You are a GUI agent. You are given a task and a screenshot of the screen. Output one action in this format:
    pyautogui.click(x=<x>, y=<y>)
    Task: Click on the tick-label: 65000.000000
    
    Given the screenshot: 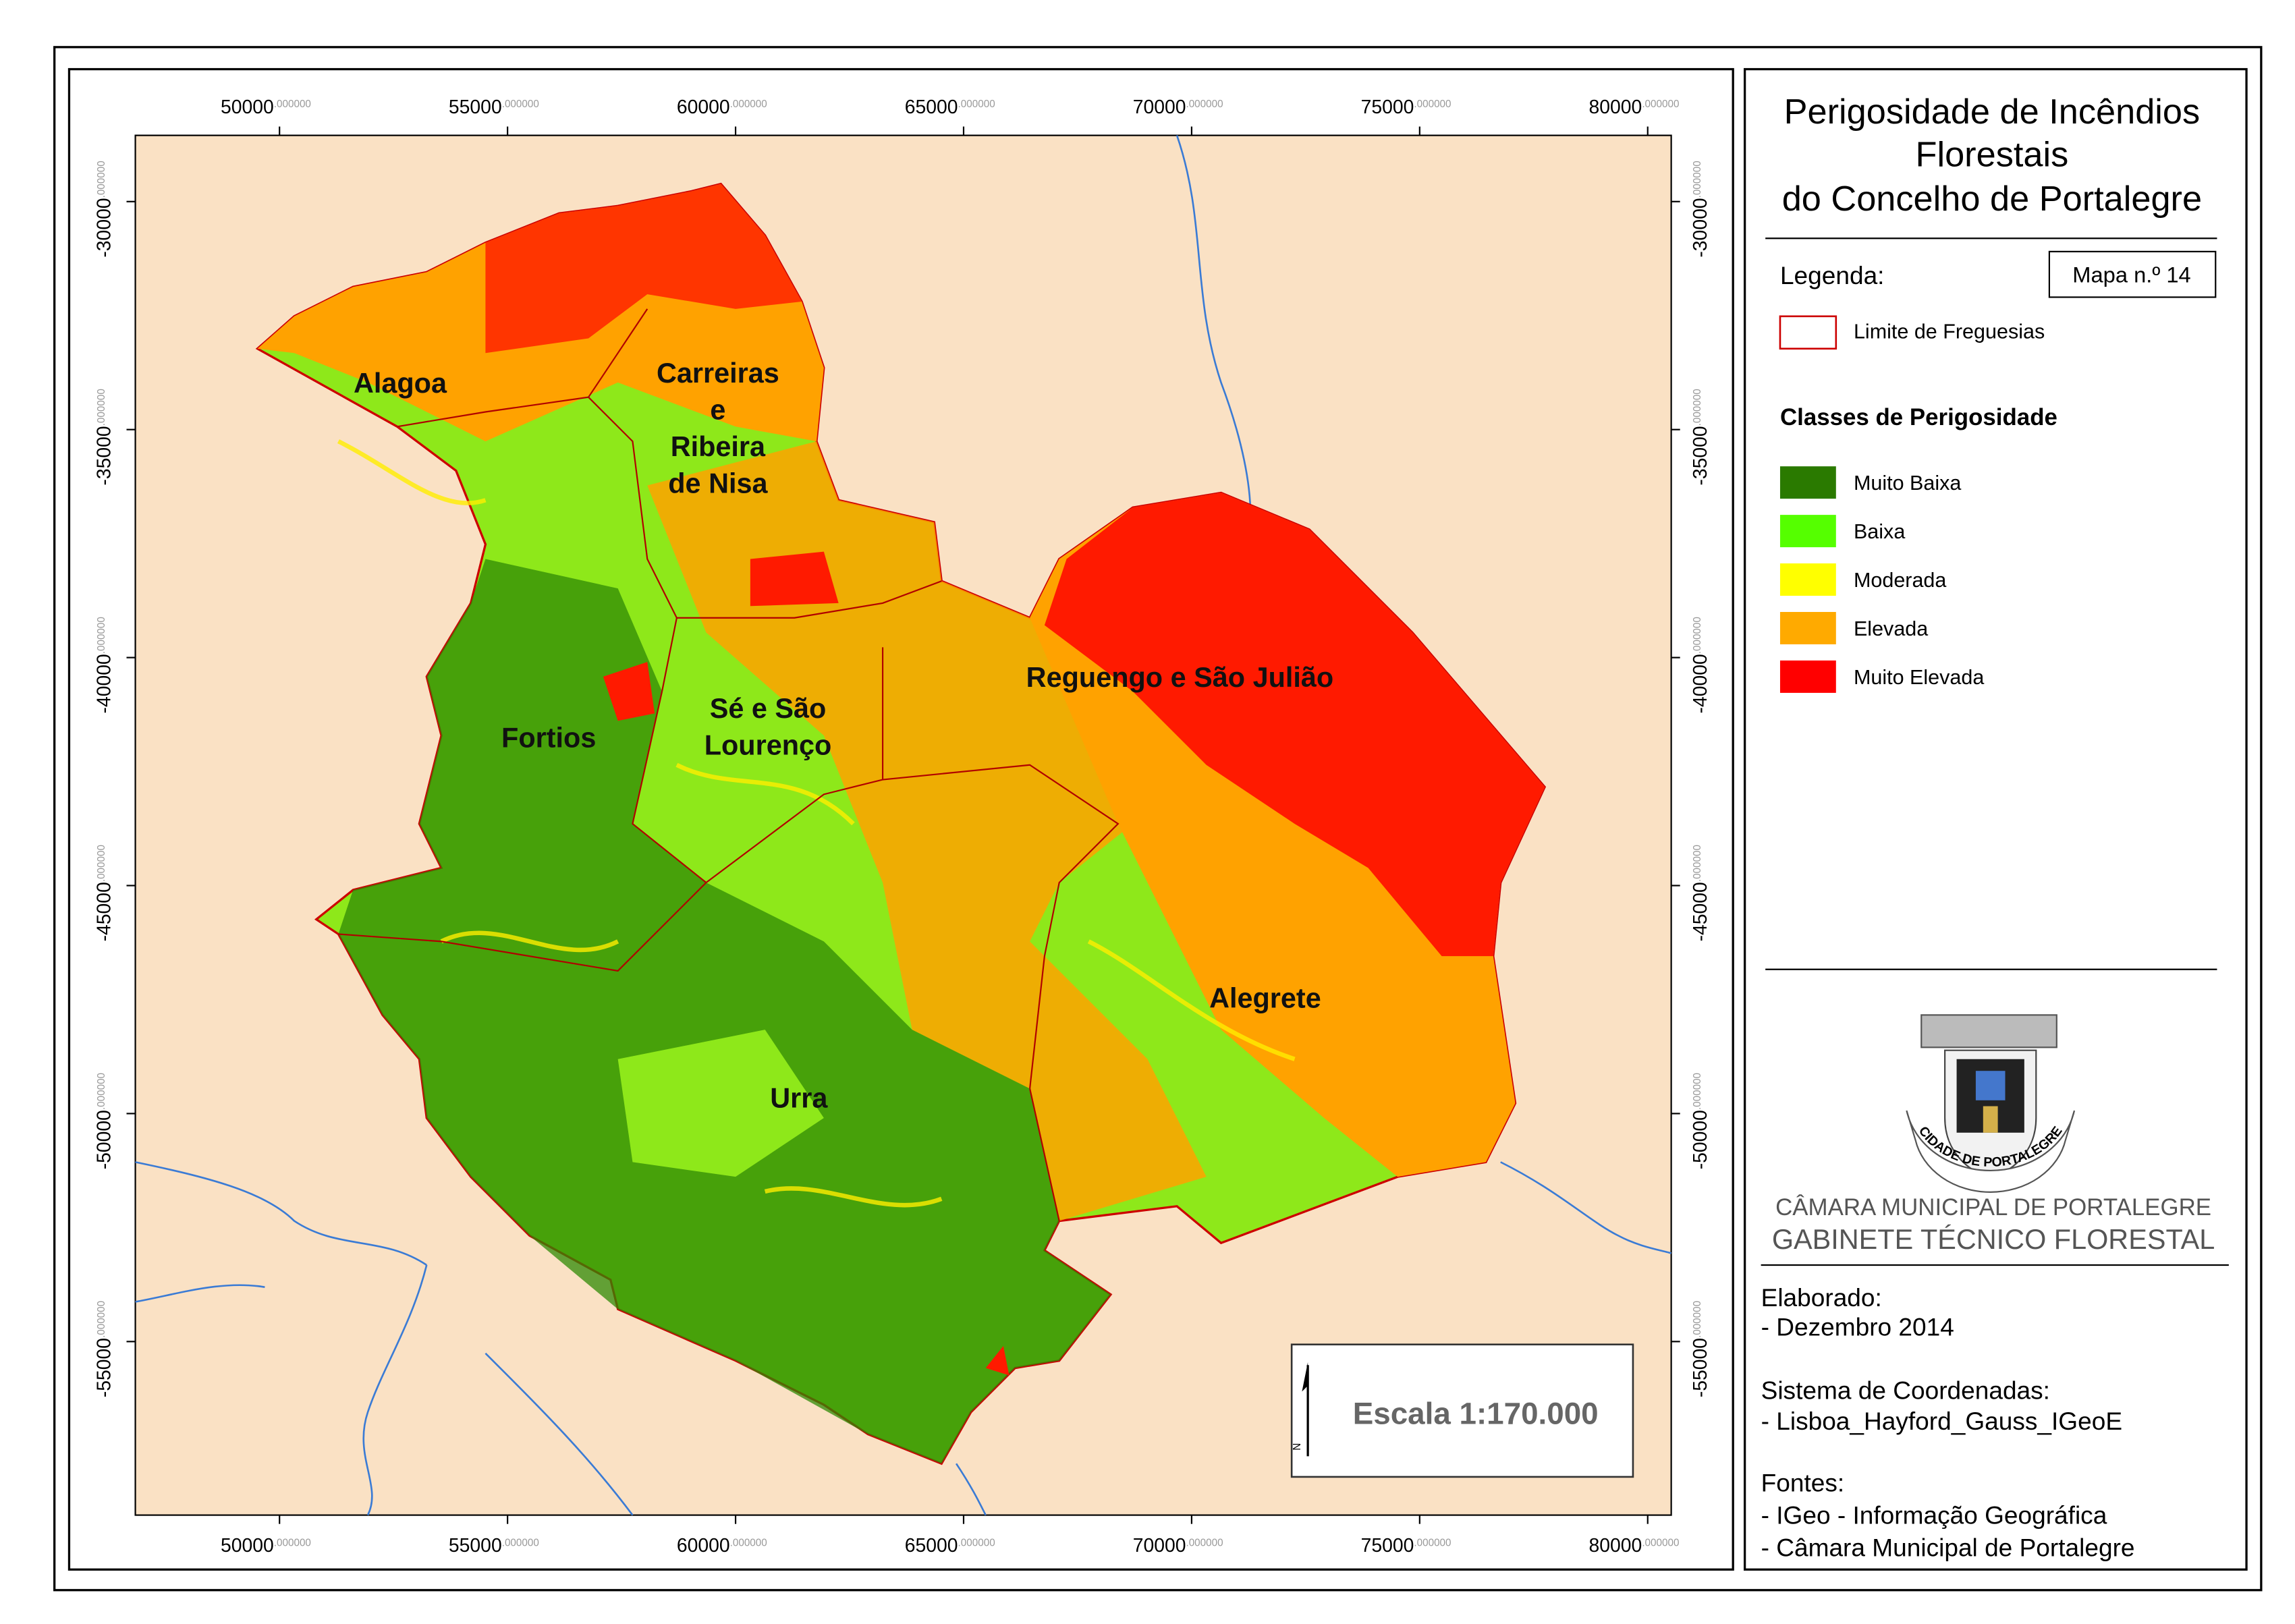 What is the action you would take?
    pyautogui.click(x=950, y=1546)
    